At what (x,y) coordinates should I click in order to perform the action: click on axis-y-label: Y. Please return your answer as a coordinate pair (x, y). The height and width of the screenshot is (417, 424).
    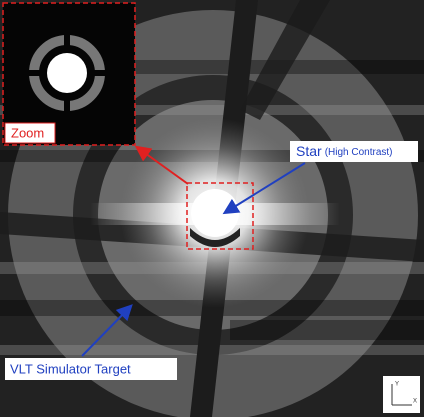
    Looking at the image, I should click on (397, 385).